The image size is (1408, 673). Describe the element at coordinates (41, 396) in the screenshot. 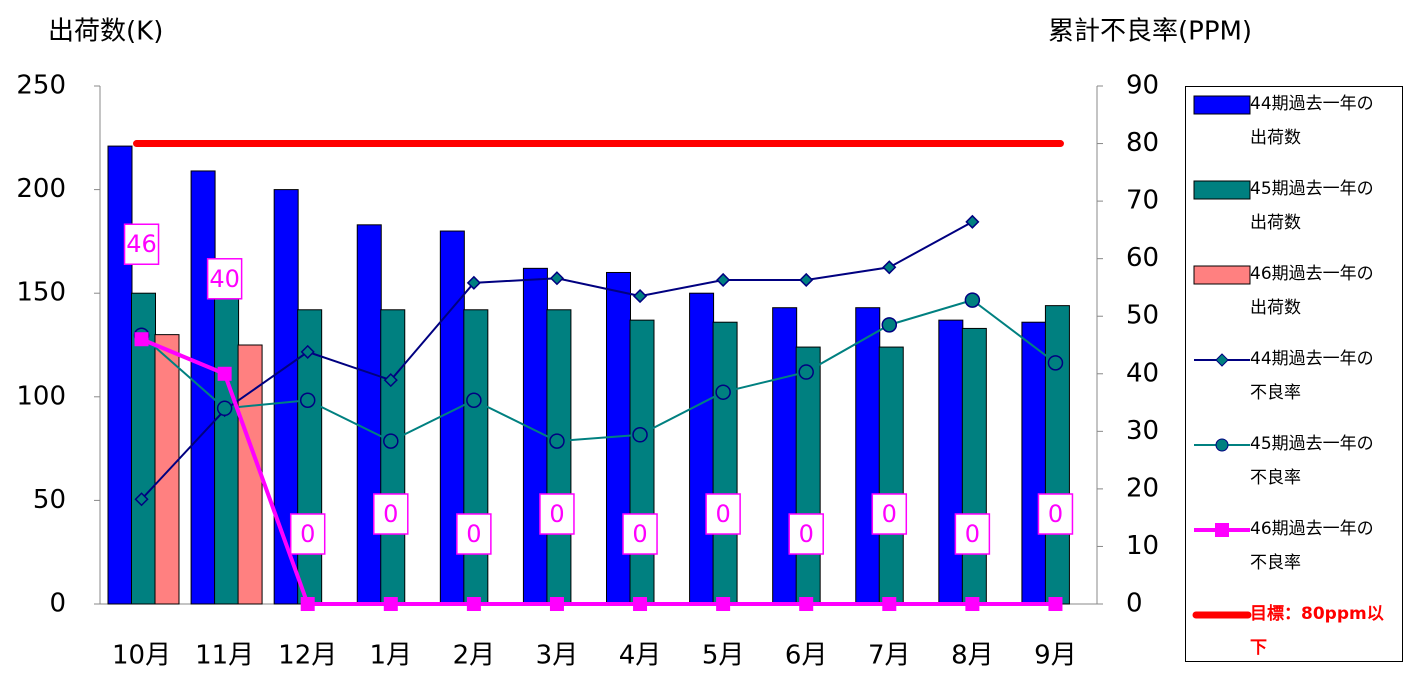

I see `y-tick-label: 100` at that location.